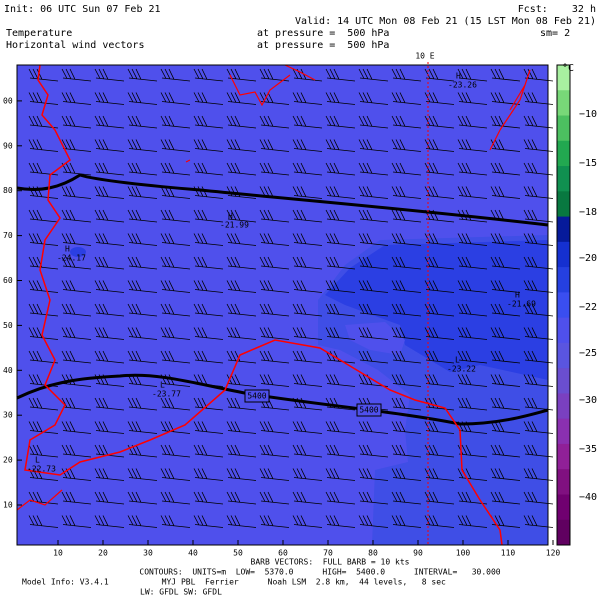 The width and height of the screenshot is (600, 600). Describe the element at coordinates (557, 9) in the screenshot. I see `forecast-hour: Fcst: 32 h` at that location.